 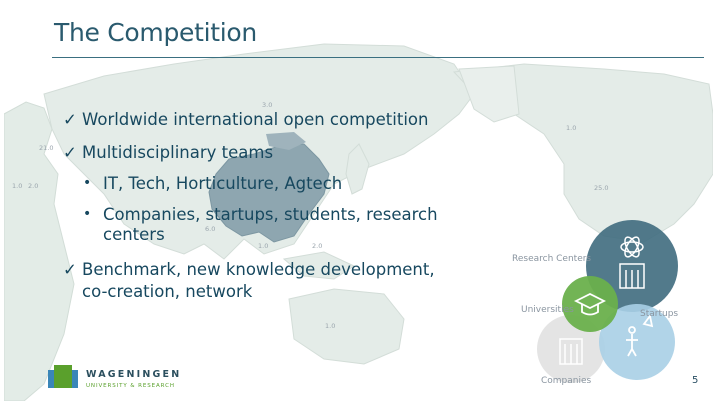 I want to click on bullet-text: Benchmark, new knowledge development,, so click(x=258, y=269).